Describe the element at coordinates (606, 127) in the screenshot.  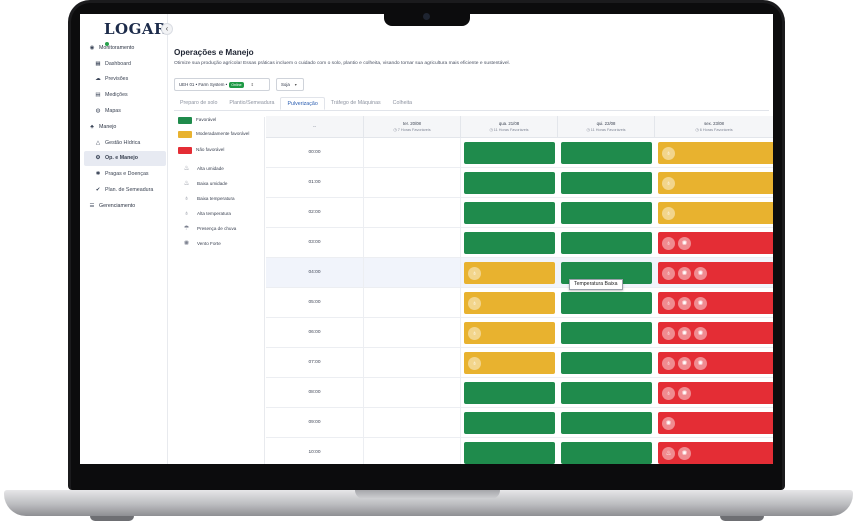
I see `day-column-header: qui. 22/08 ◷ 11 Horas Favoráveis` at that location.